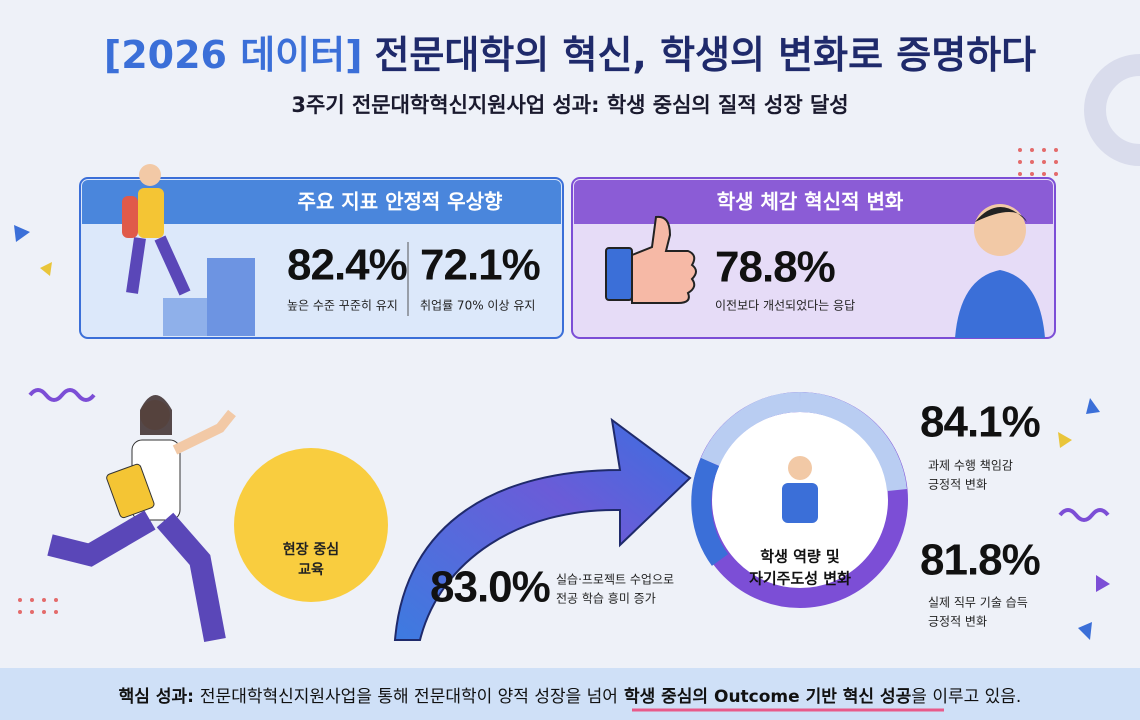 The width and height of the screenshot is (1140, 720). Describe the element at coordinates (799, 500) in the screenshot. I see `result-ring` at that location.